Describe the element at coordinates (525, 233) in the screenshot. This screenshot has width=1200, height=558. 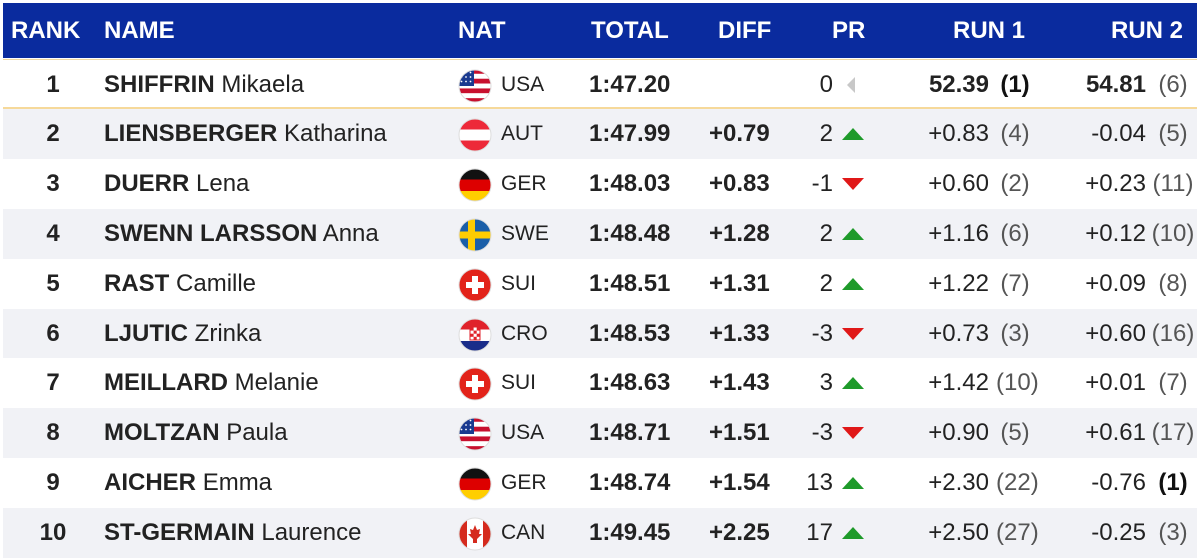
I see `nation-code: SWE` at that location.